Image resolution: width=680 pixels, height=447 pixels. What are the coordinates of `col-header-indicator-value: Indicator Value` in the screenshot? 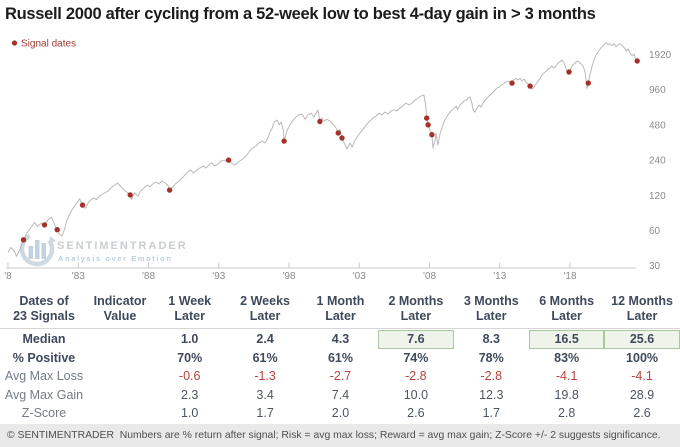 It's located at (120, 308).